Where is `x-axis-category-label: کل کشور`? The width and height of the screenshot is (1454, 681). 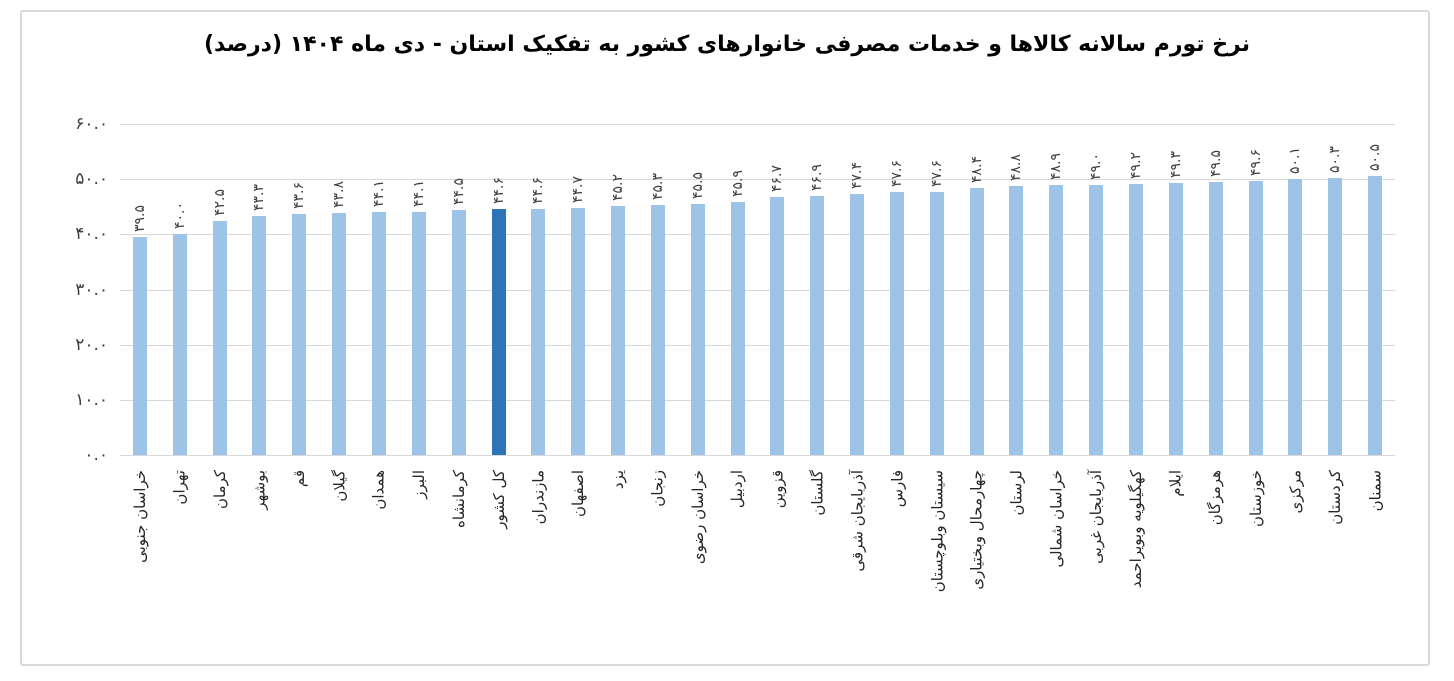
x-axis-category-label: کل کشور is located at coordinates (498, 499).